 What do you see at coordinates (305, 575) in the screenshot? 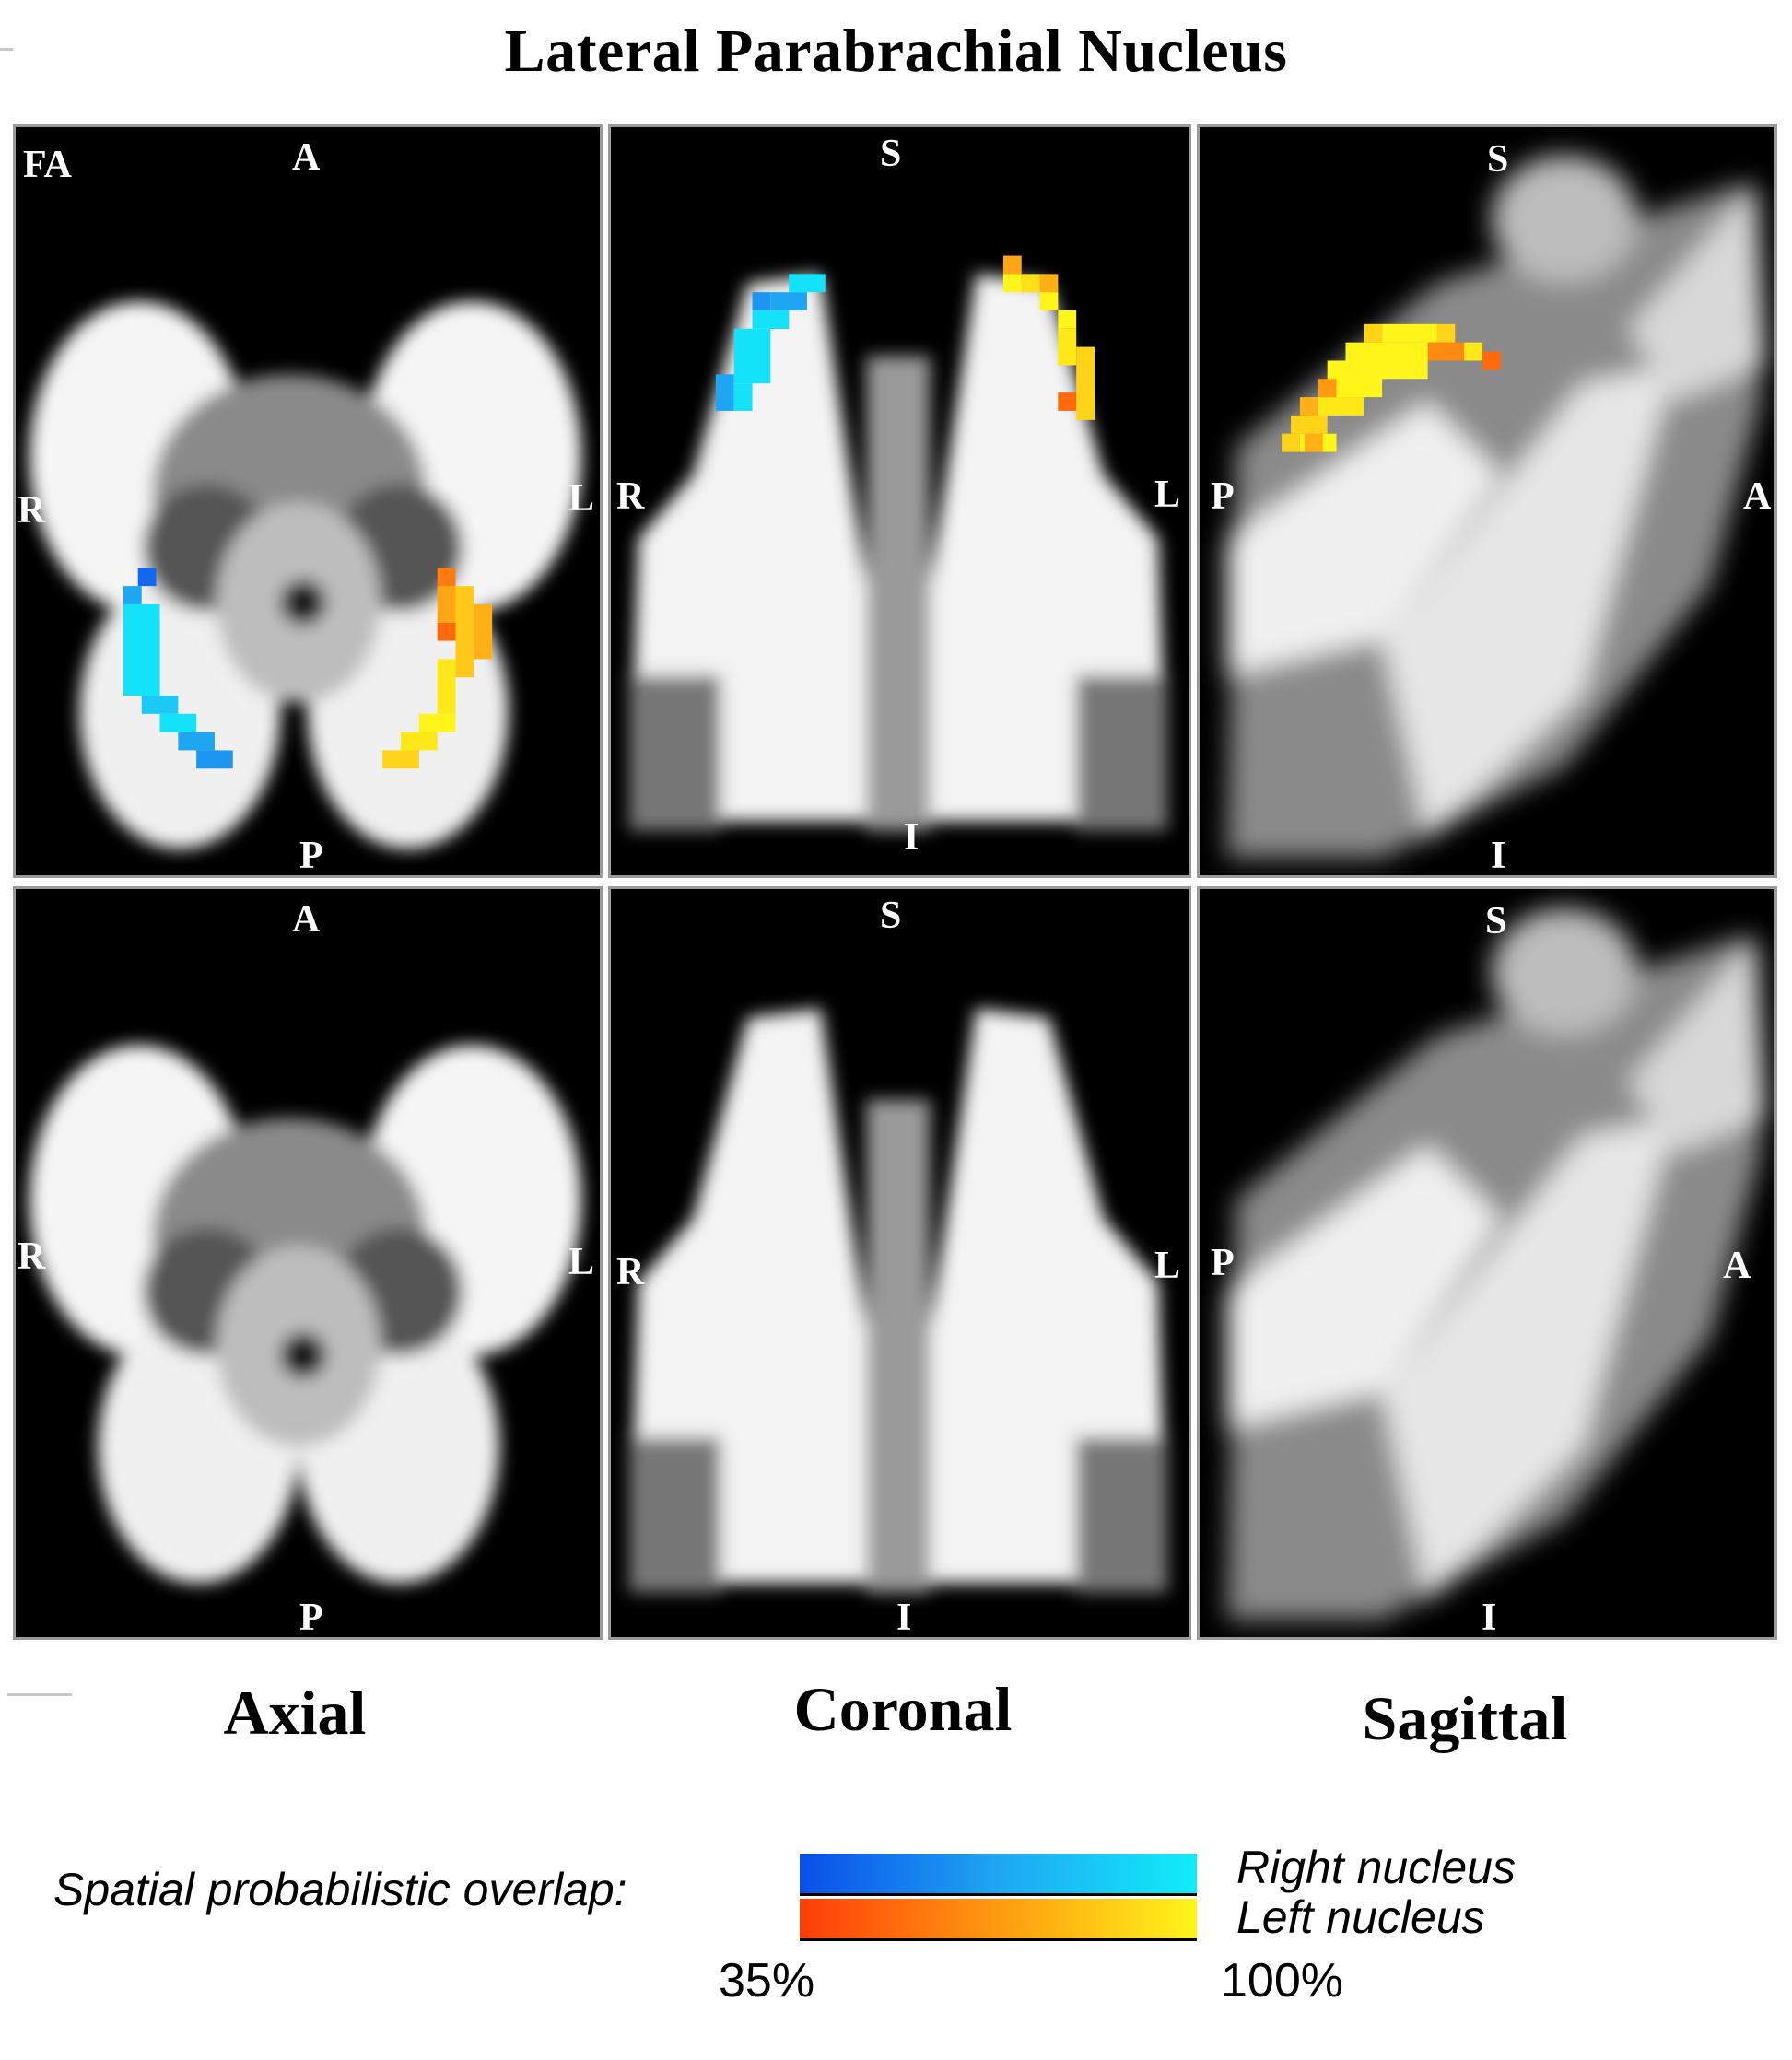
I see `axial-top-image` at bounding box center [305, 575].